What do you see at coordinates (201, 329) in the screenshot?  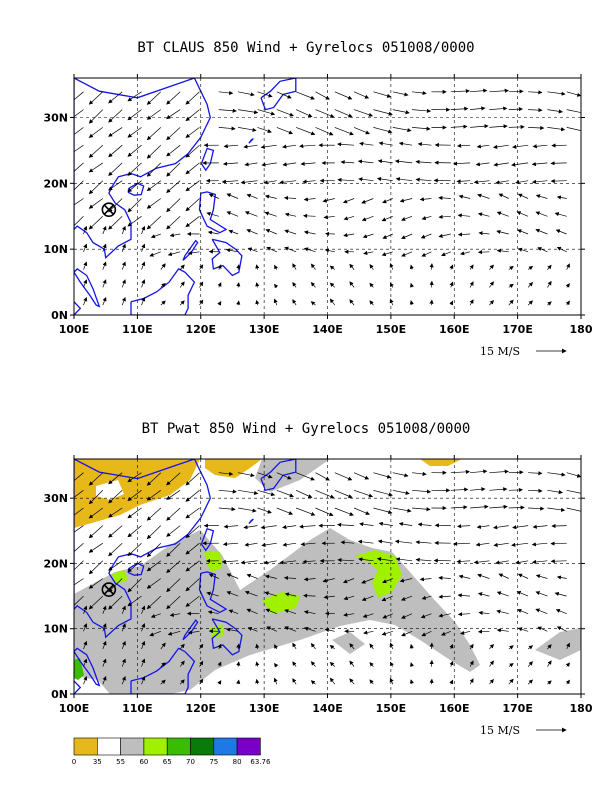 I see `x-tick-label: 120E` at bounding box center [201, 329].